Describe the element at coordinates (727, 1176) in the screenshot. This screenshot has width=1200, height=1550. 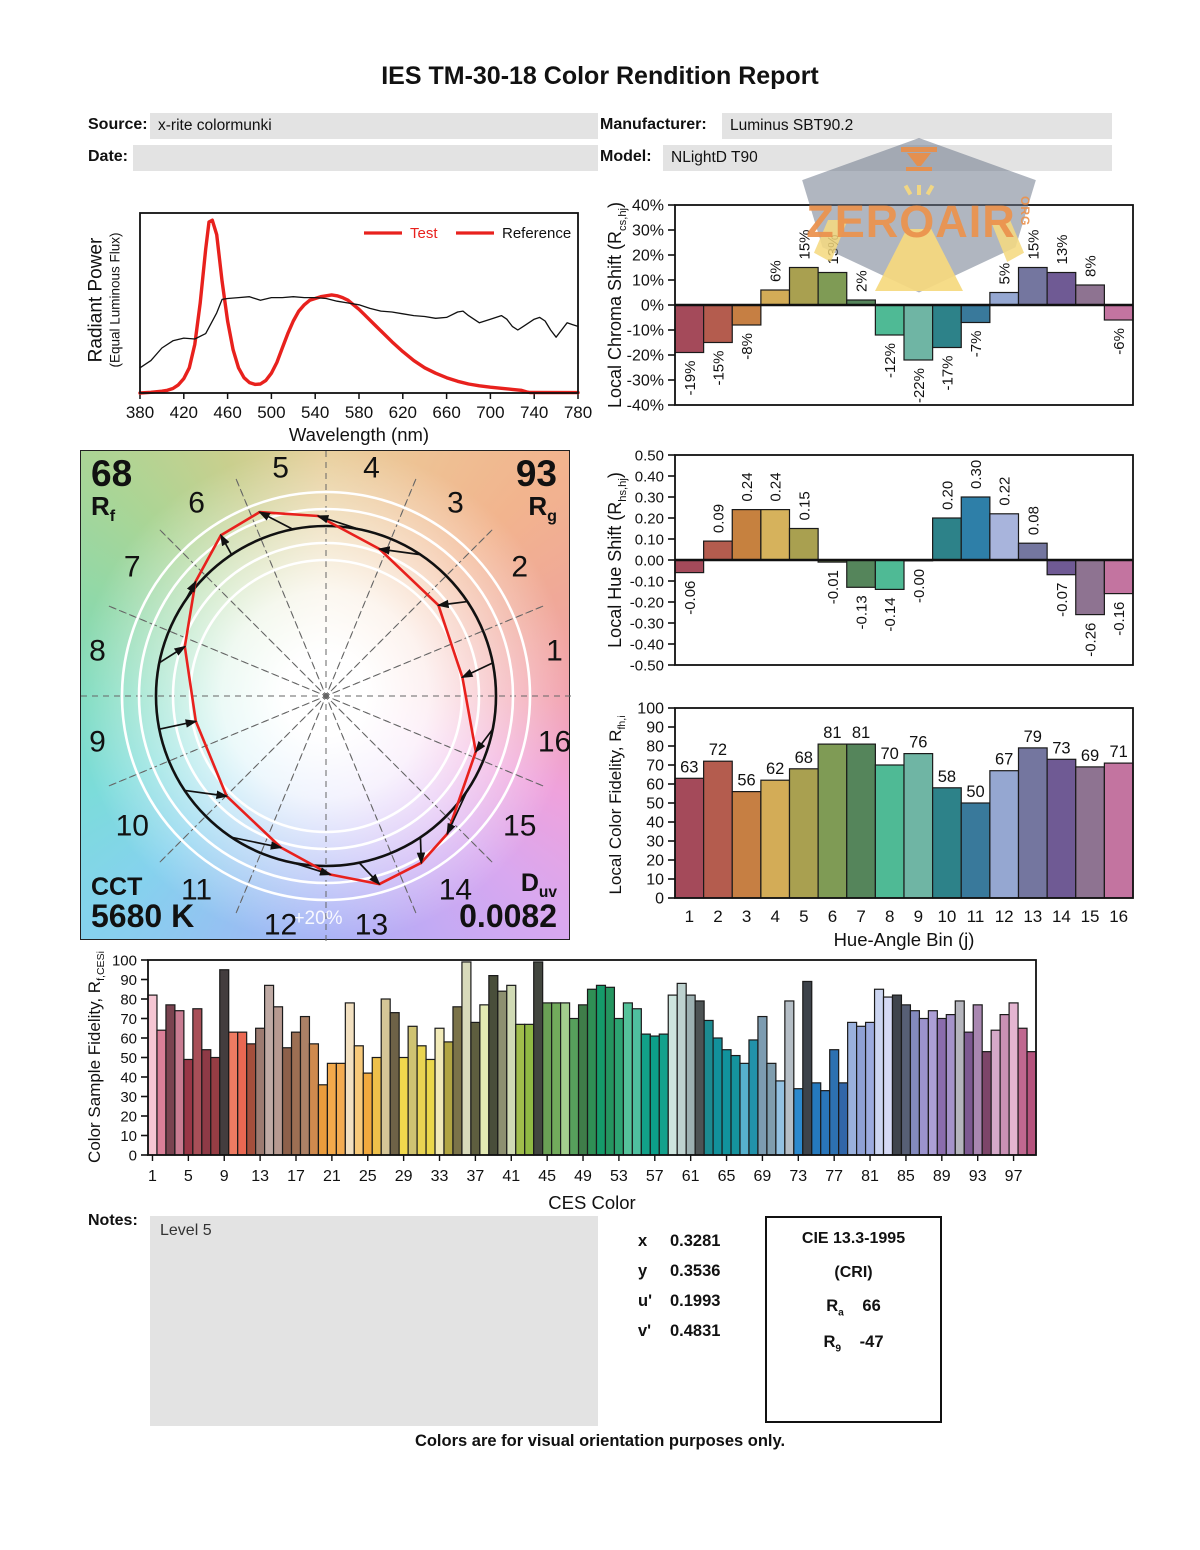
I see `svg-text: 65` at that location.